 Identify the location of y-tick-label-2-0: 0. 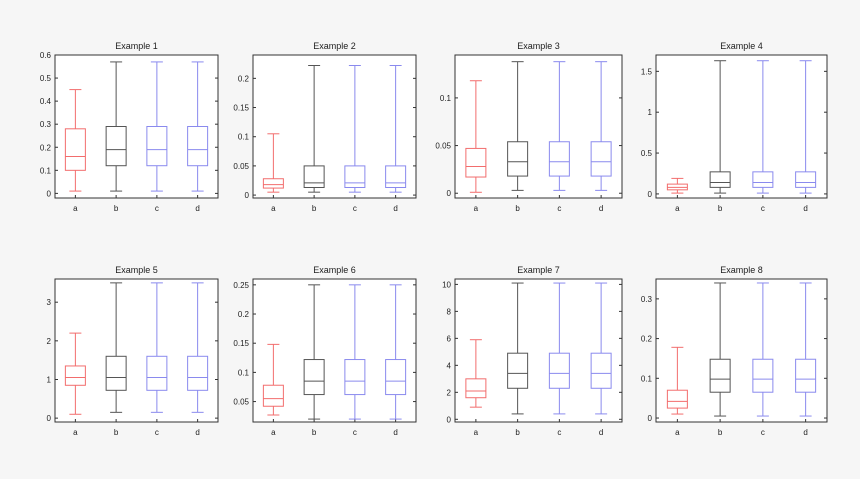
(247, 195).